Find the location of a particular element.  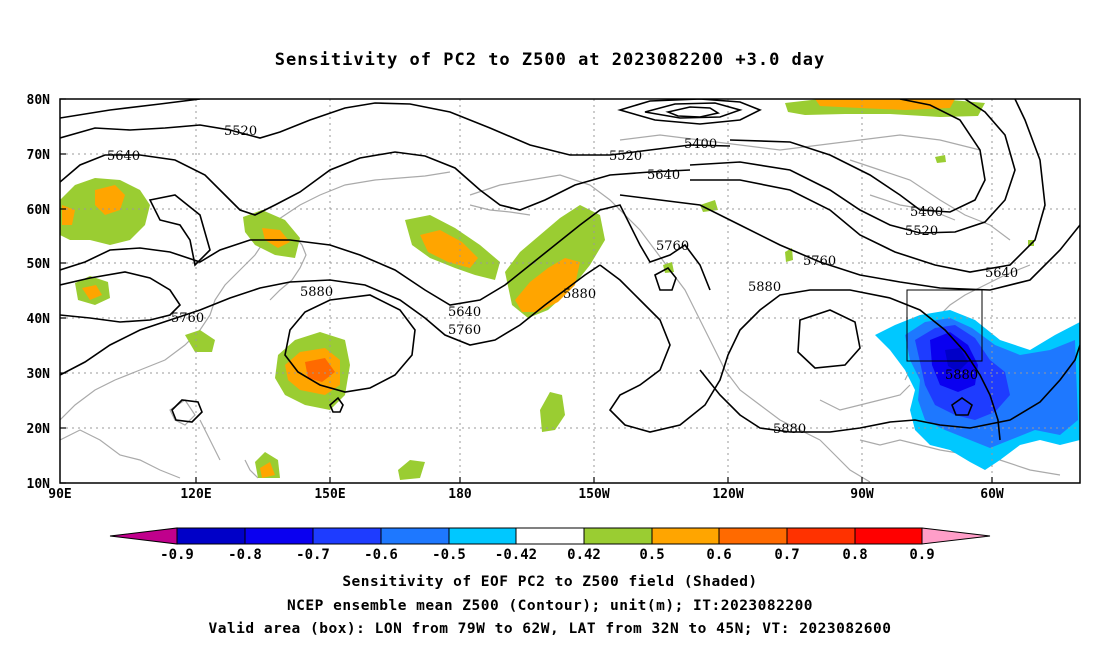

lon-label: 180 is located at coordinates (460, 494).